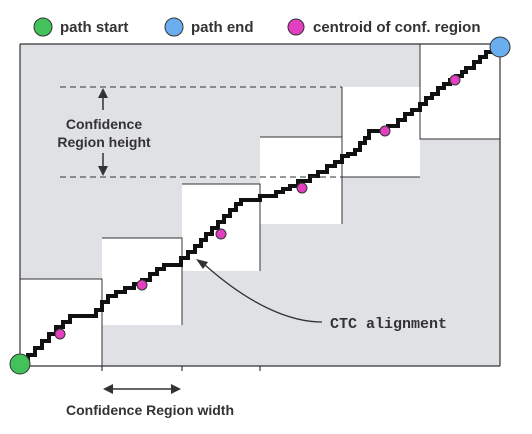  I want to click on region-height-label-line1: Confidence, so click(104, 124).